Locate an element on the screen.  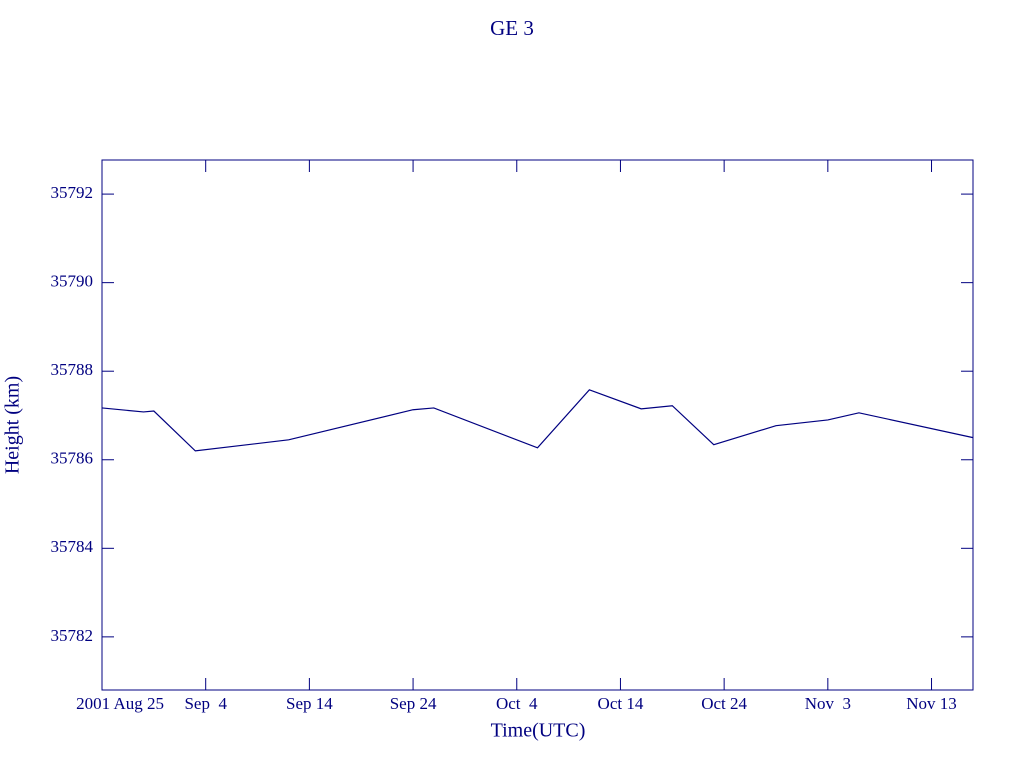
y-tick-label: 35788 is located at coordinates (72, 369).